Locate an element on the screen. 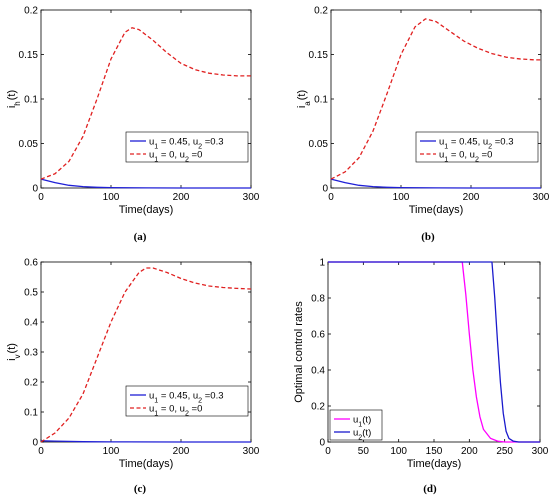 This screenshot has height=499, width=550. x-tick-label: 50 is located at coordinates (364, 451).